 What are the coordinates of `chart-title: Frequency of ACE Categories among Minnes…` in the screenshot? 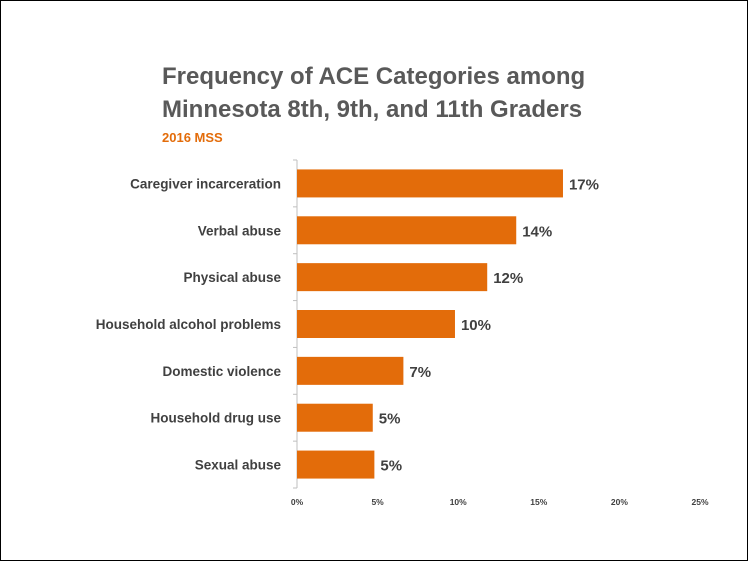 It's located at (374, 93).